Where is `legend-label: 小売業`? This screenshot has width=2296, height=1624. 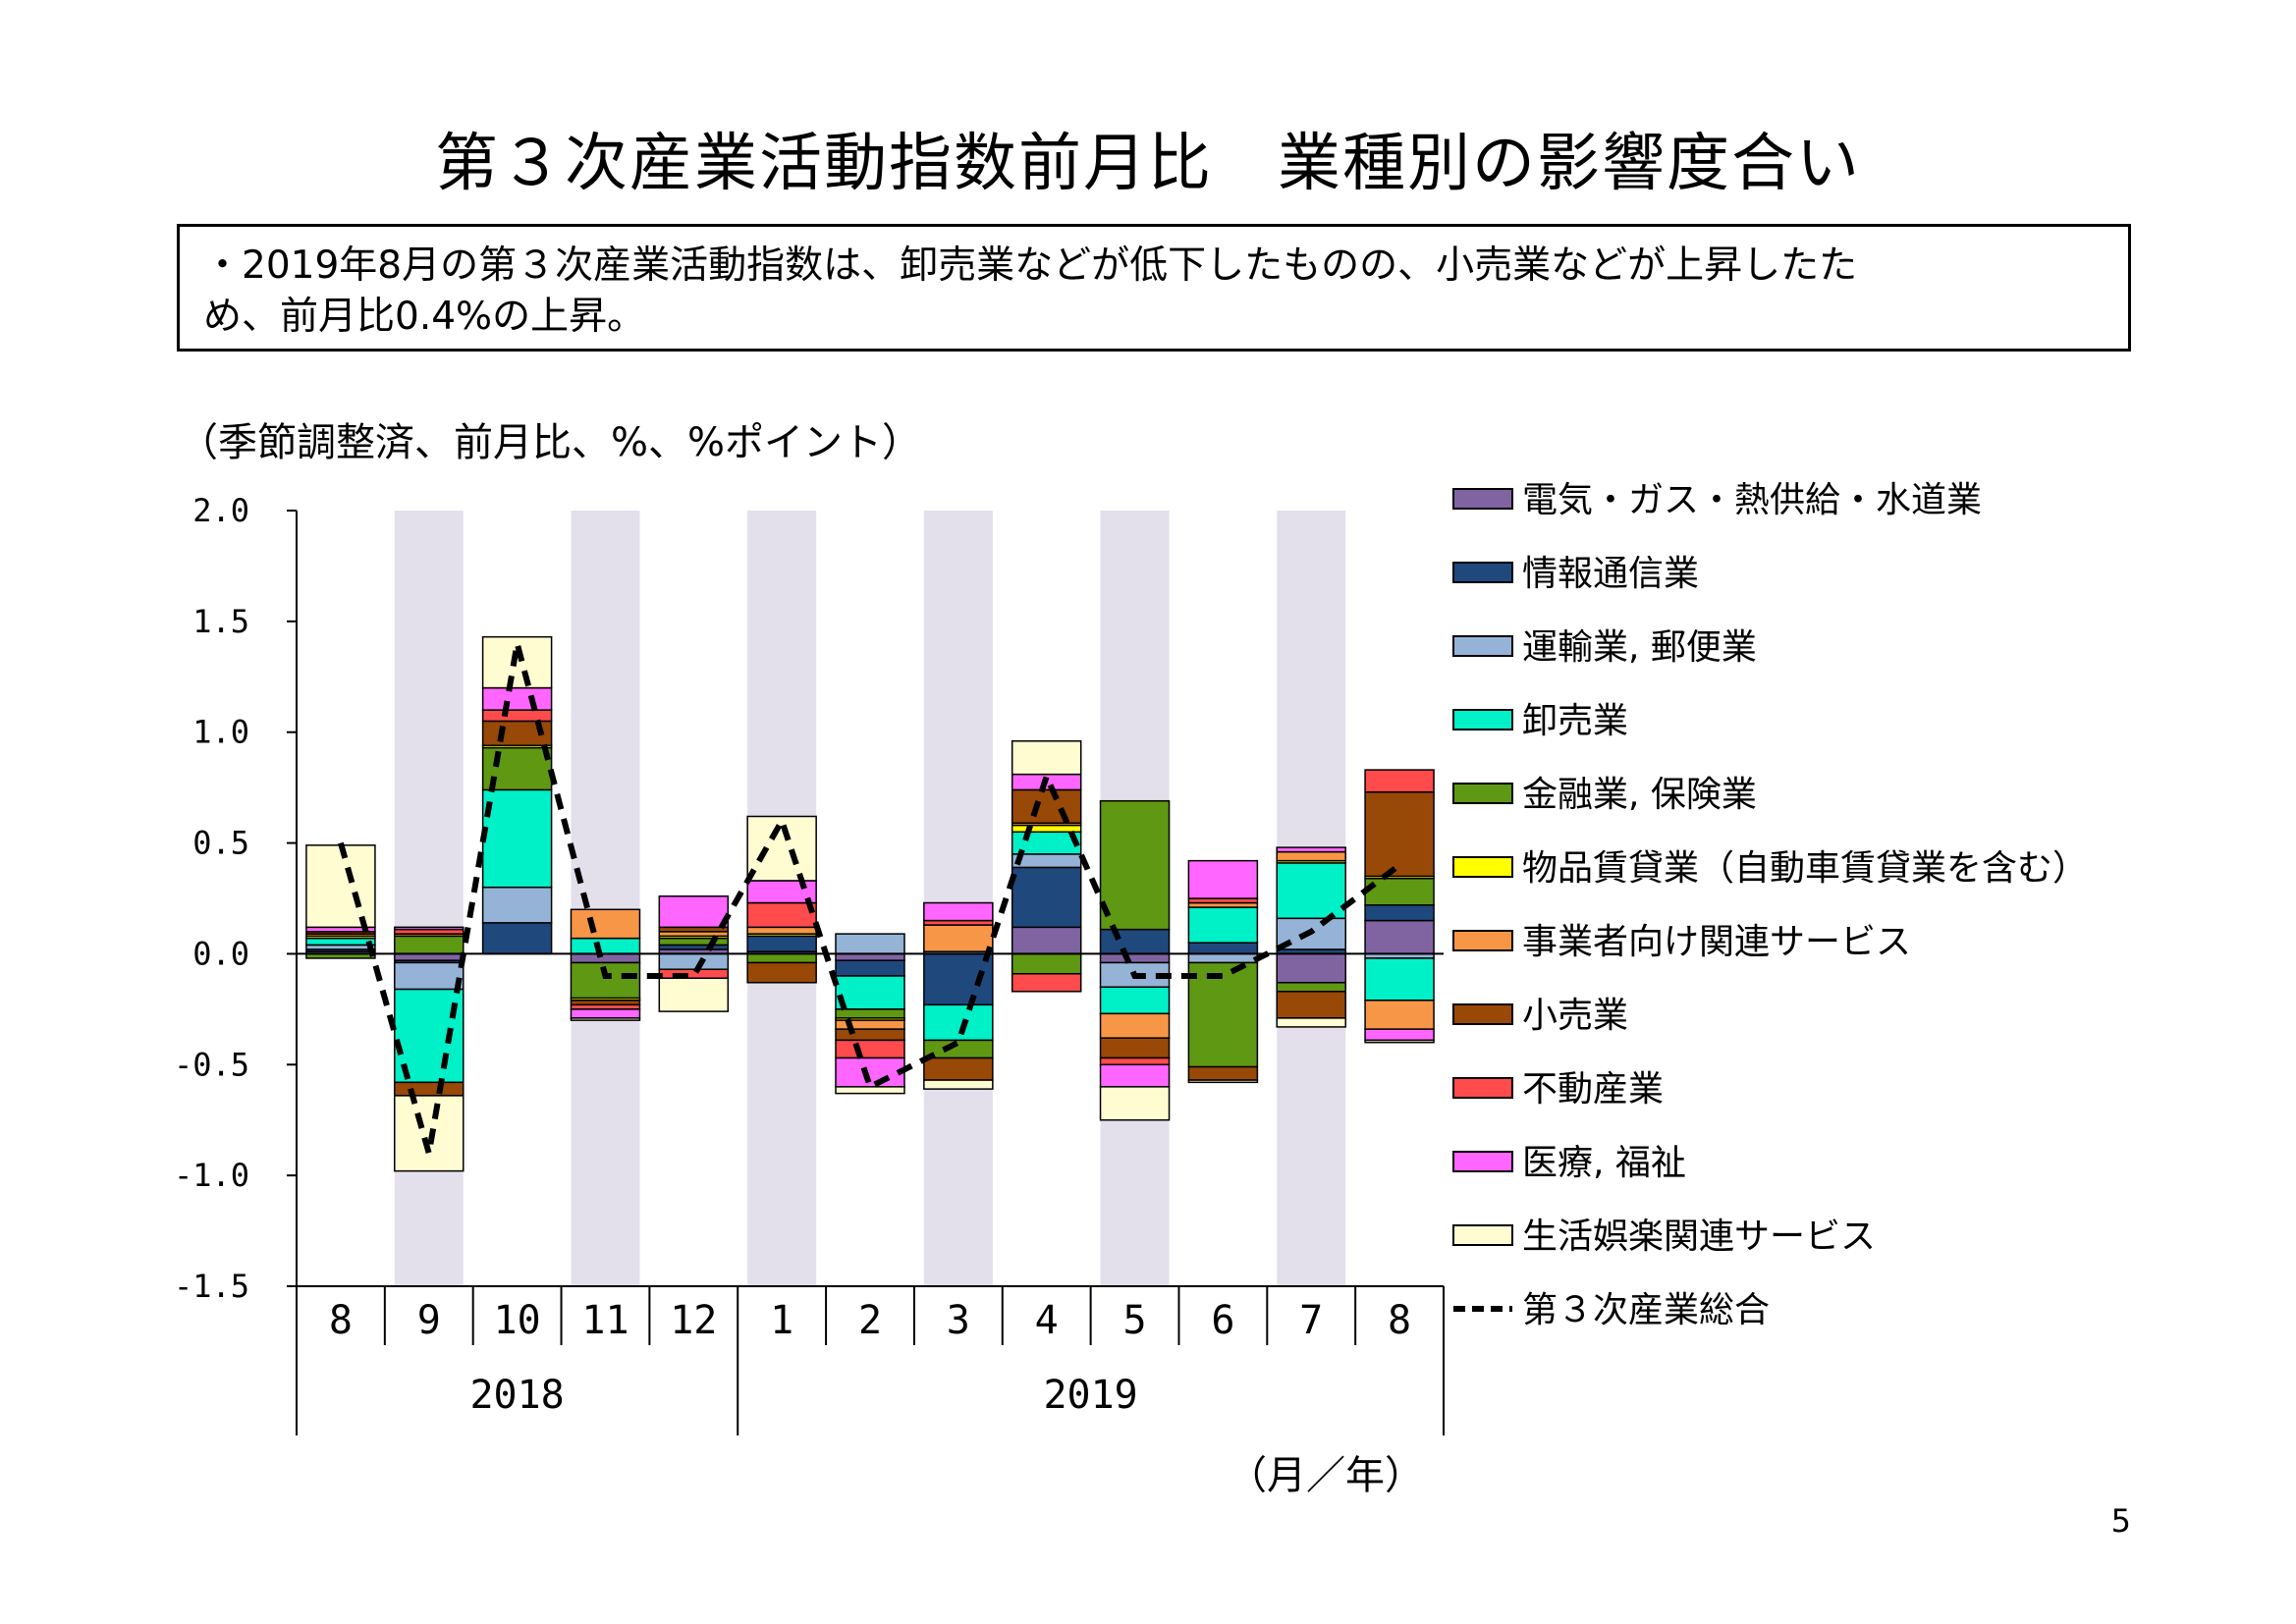
legend-label: 小売業 is located at coordinates (1575, 1016).